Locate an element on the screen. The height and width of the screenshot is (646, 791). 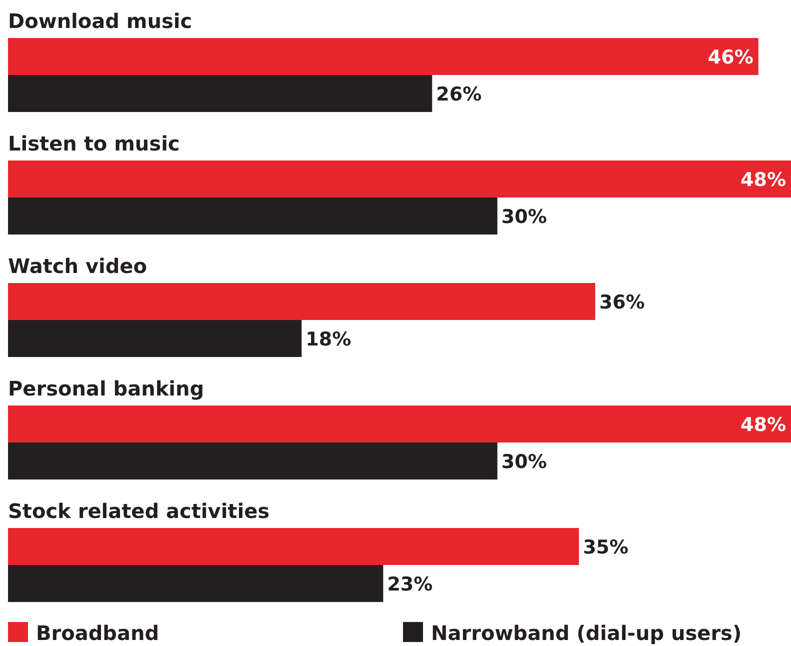
y-tick-label: Listen to music is located at coordinates (94, 144).